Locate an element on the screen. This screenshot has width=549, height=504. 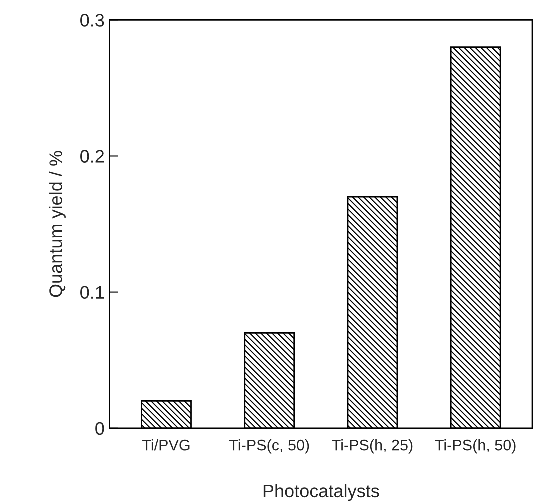
y-tick-label: 0 is located at coordinates (100, 429).